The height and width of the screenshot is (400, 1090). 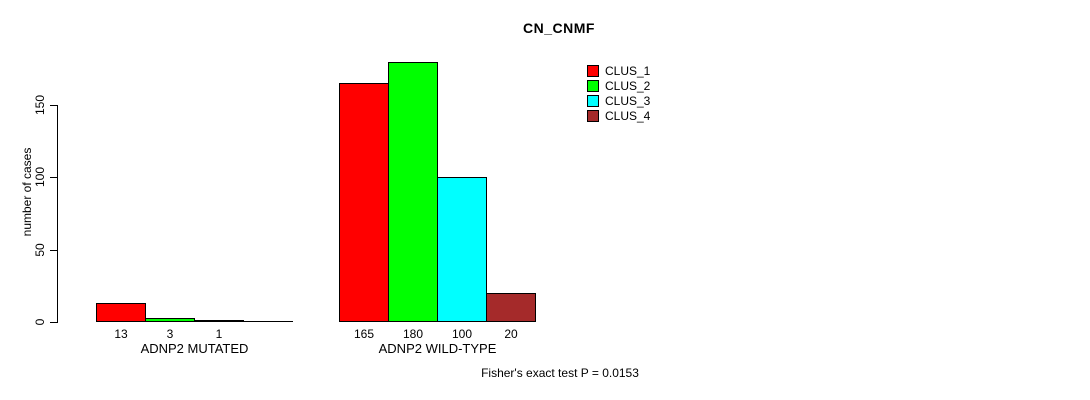 What do you see at coordinates (219, 334) in the screenshot?
I see `bar-value-label: 1` at bounding box center [219, 334].